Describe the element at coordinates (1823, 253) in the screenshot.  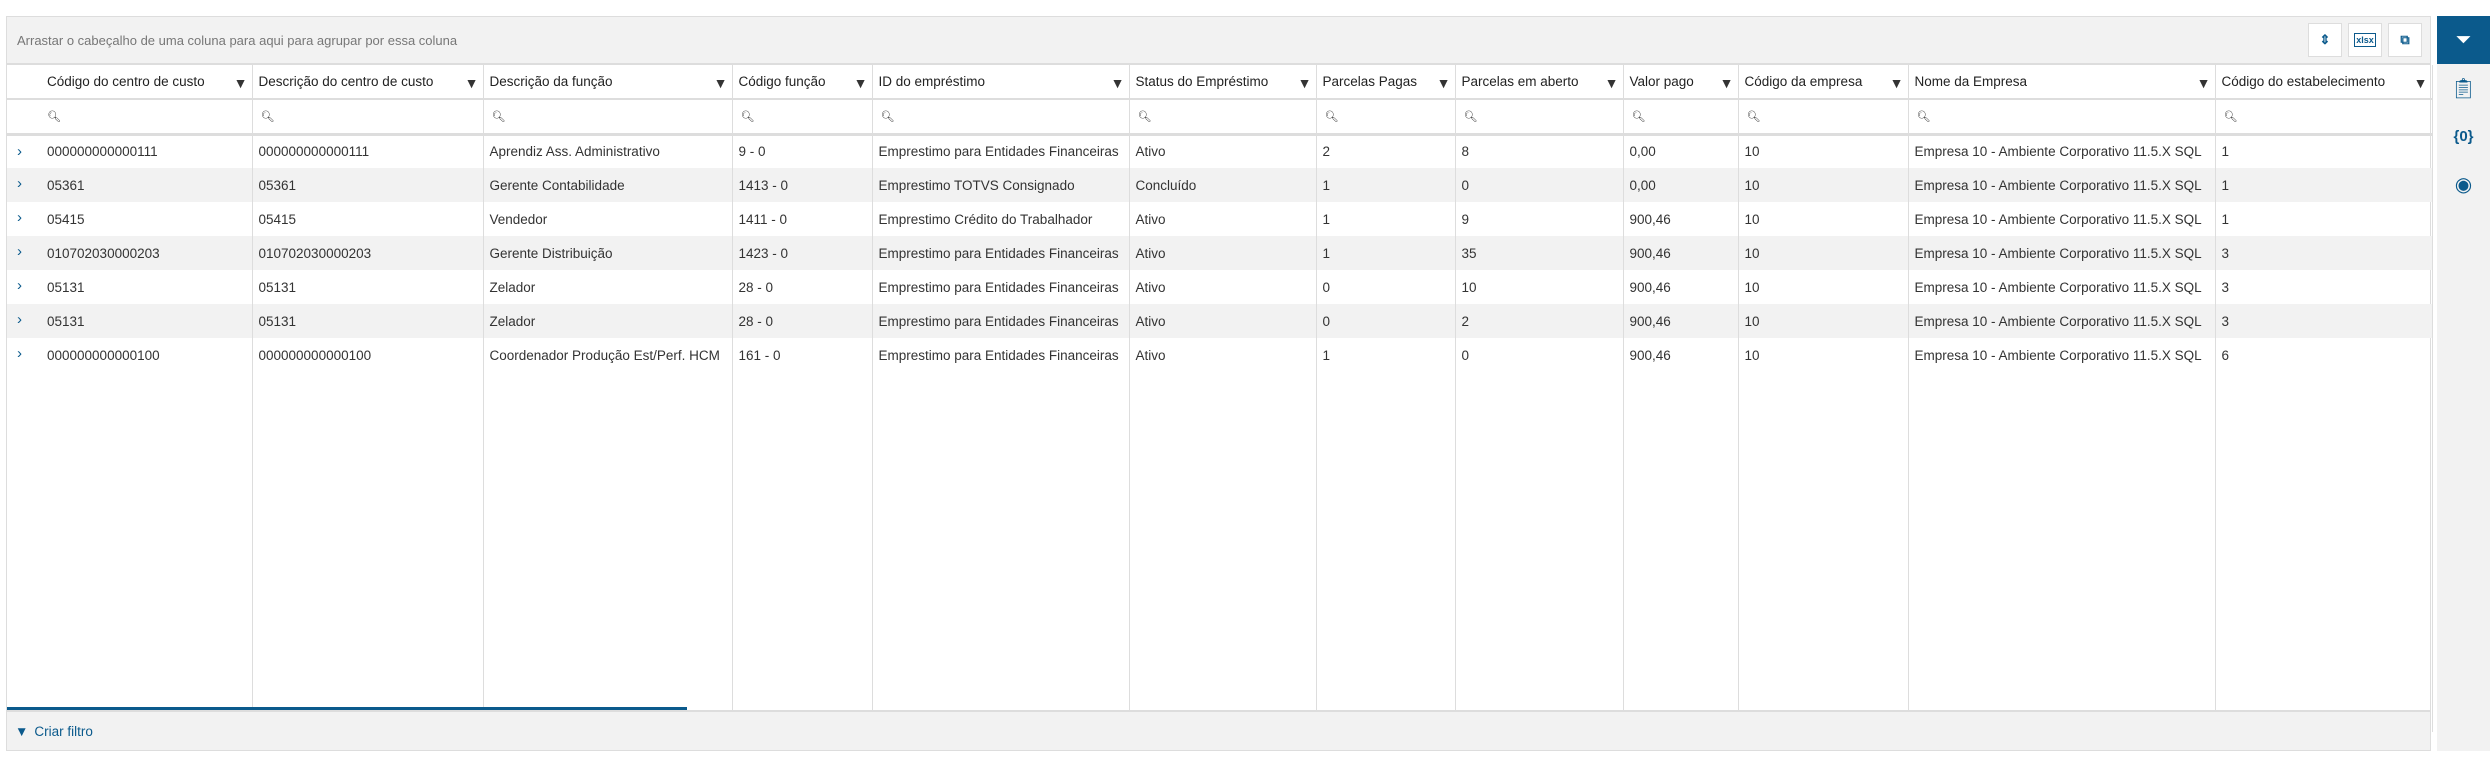
I see `table-cell: 10` at that location.